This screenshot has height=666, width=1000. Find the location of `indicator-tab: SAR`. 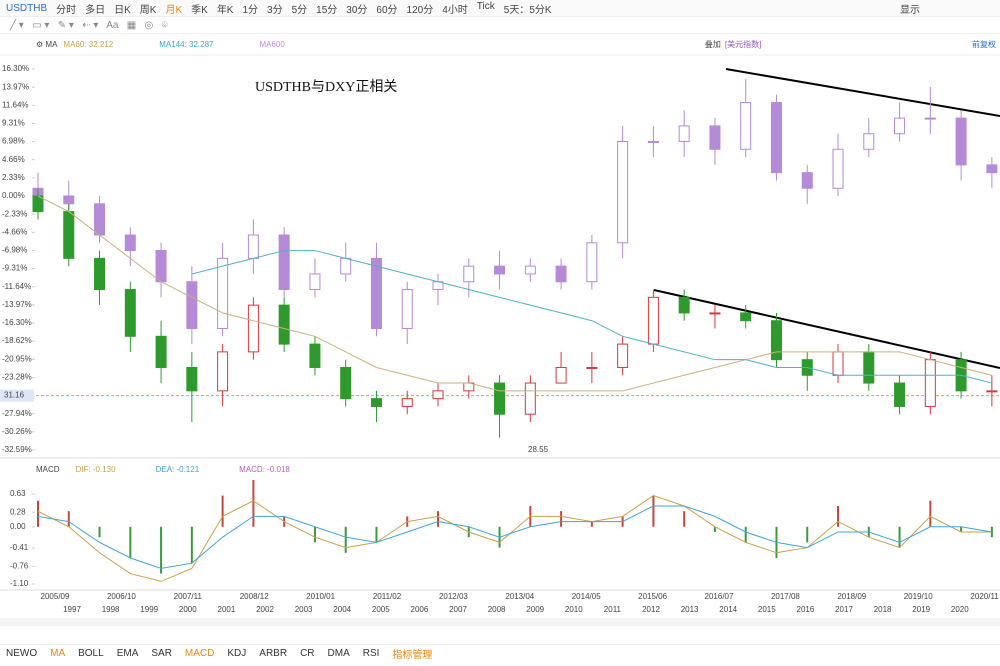

indicator-tab: SAR is located at coordinates (161, 653).